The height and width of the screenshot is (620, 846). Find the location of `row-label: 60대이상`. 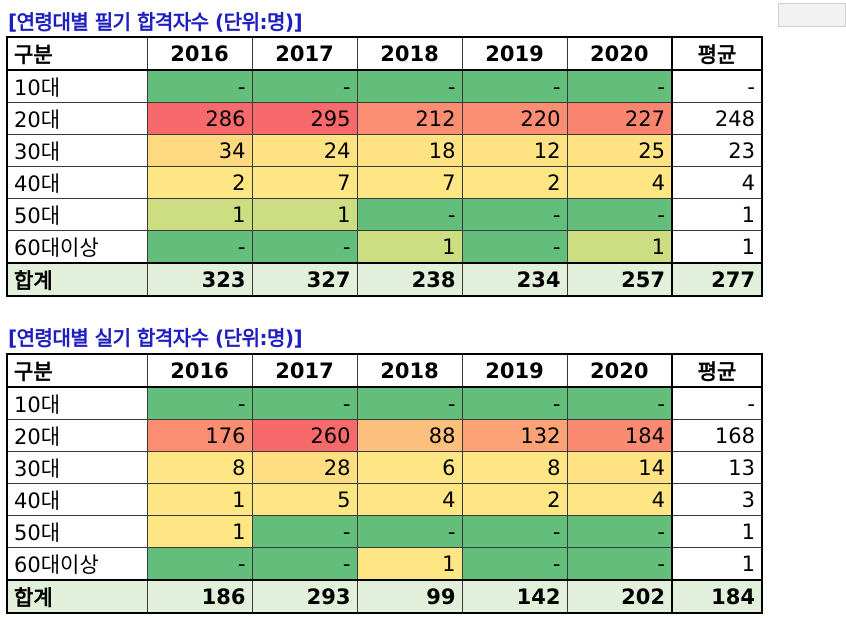

row-label: 60대이상 is located at coordinates (77, 564).